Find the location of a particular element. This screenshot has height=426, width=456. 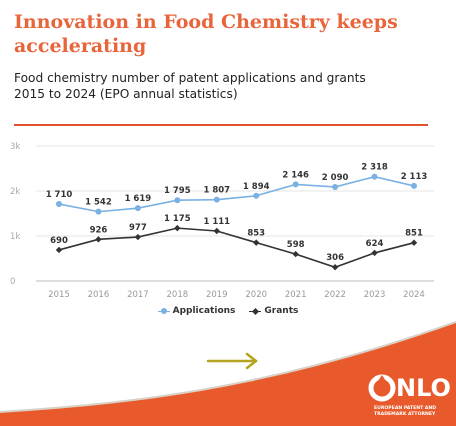

subtitle-line-2: 2015 to 2024 (EPO annual statistics) is located at coordinates (126, 94).